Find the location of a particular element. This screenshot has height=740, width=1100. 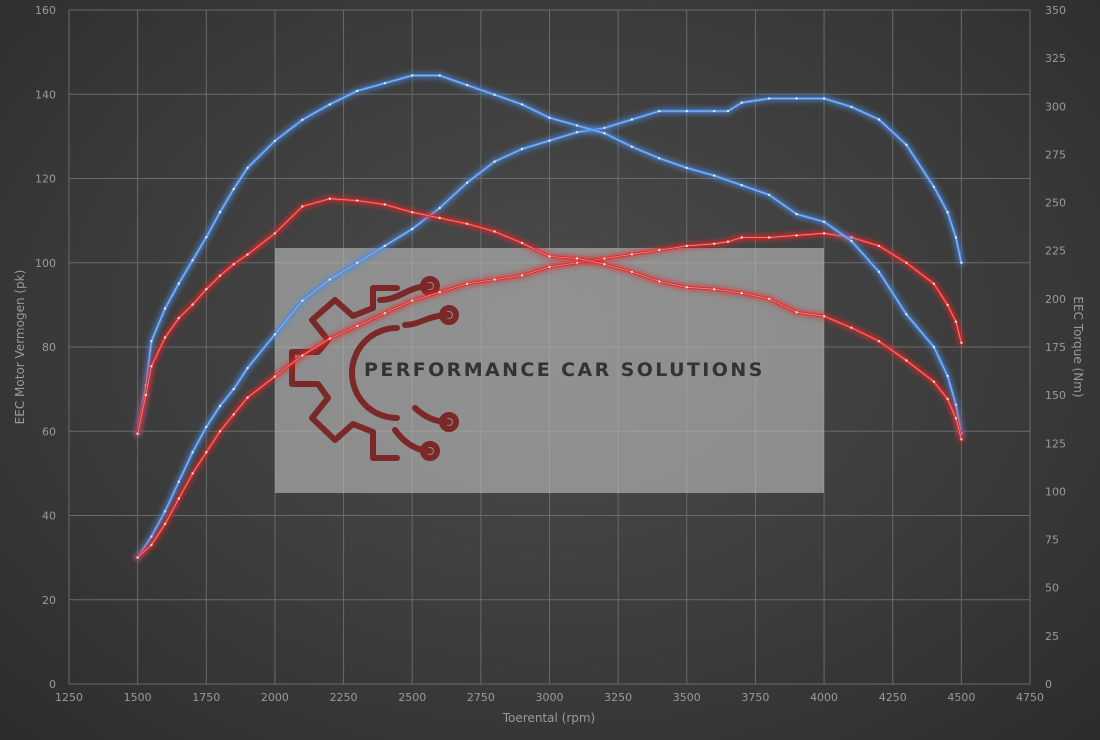

y2-tick-label: 325 is located at coordinates (1055, 58).